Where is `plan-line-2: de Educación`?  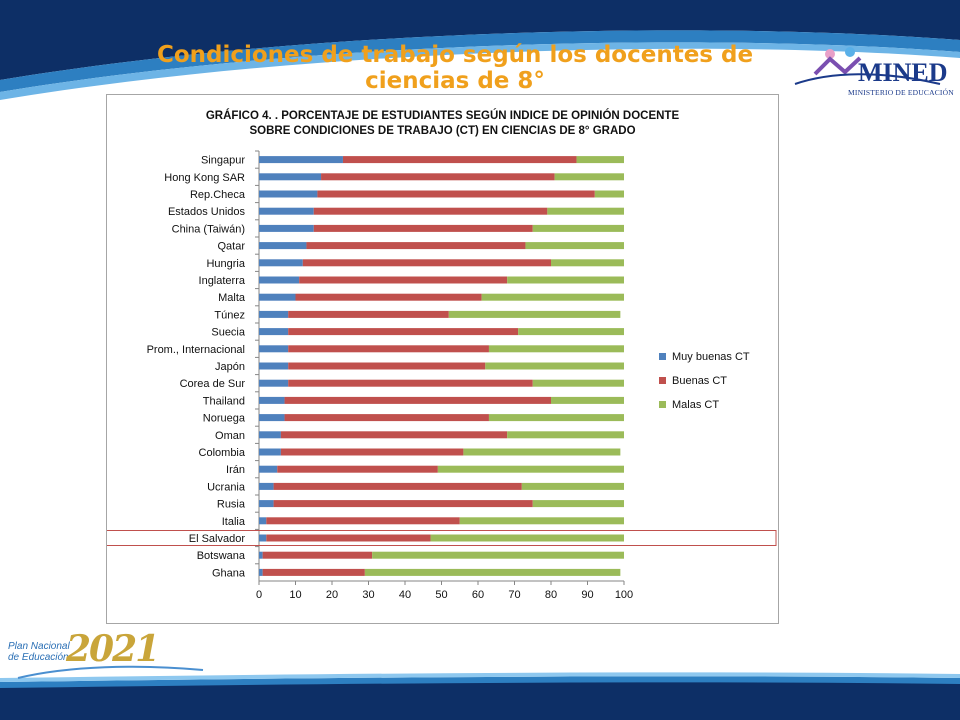
plan-line-2: de Educación is located at coordinates (38, 657).